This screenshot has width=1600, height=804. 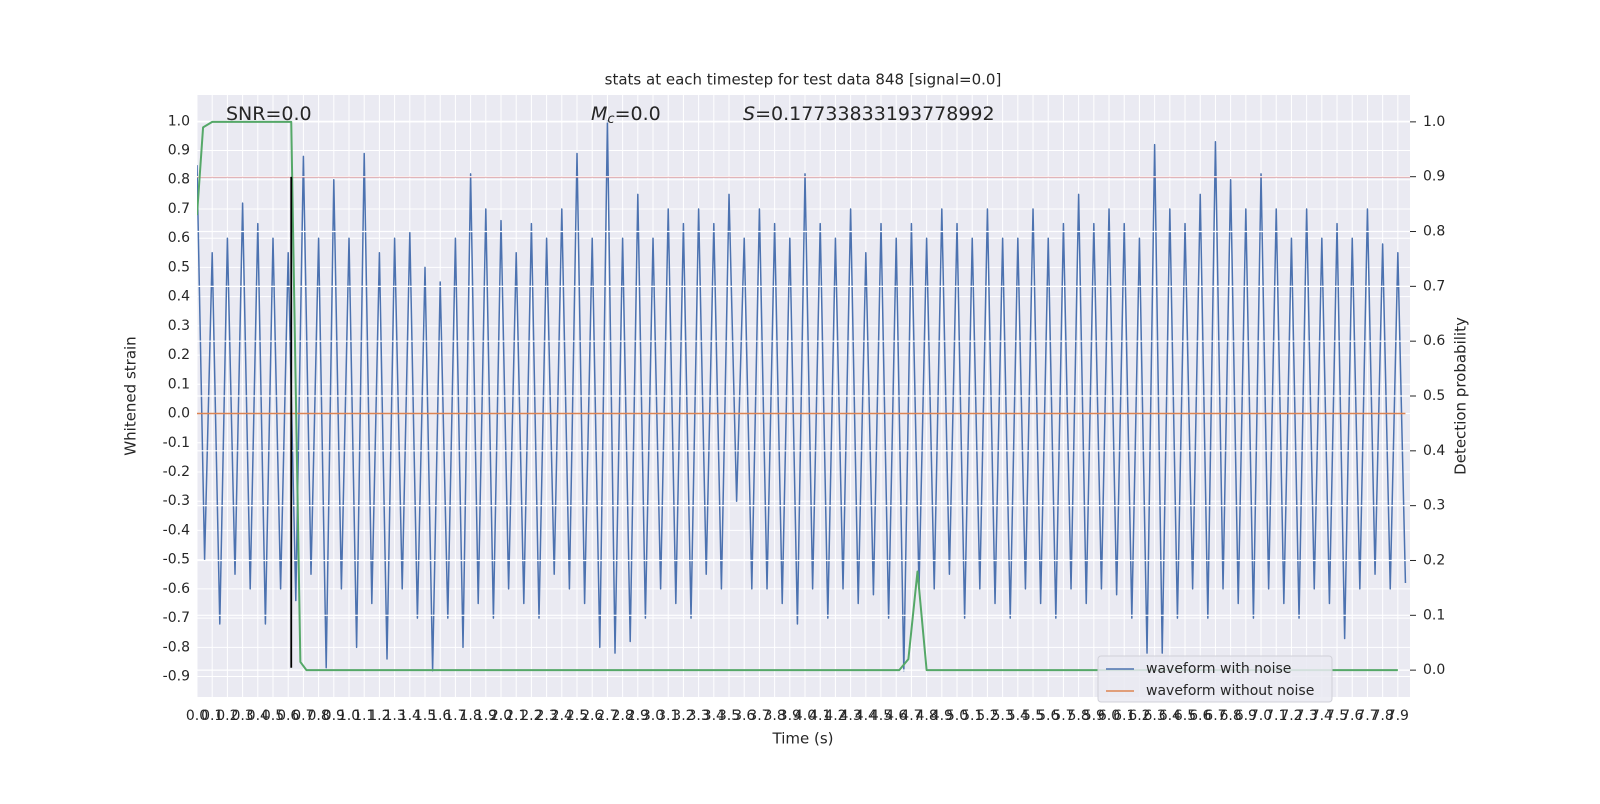 I want to click on x-tick-label: 5.7, so click(x=1063, y=716).